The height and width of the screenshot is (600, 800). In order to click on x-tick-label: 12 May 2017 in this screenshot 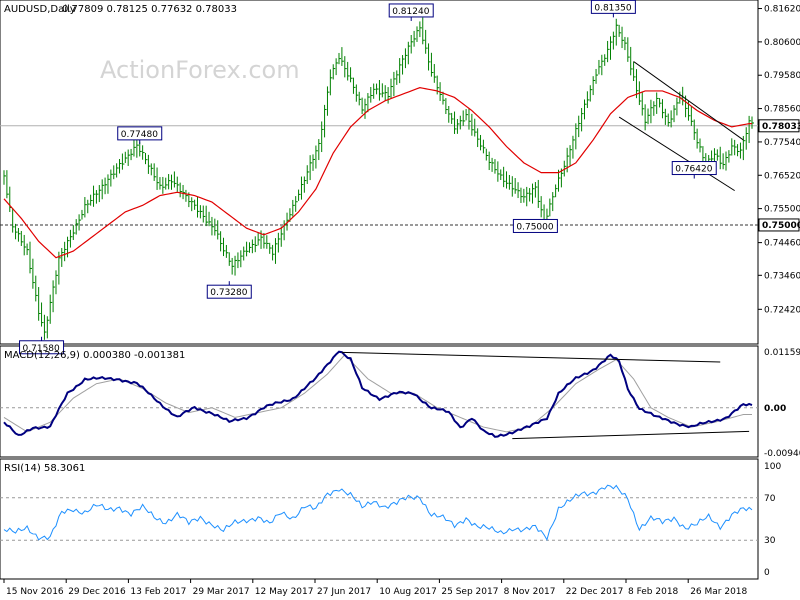, I will do `click(284, 592)`.